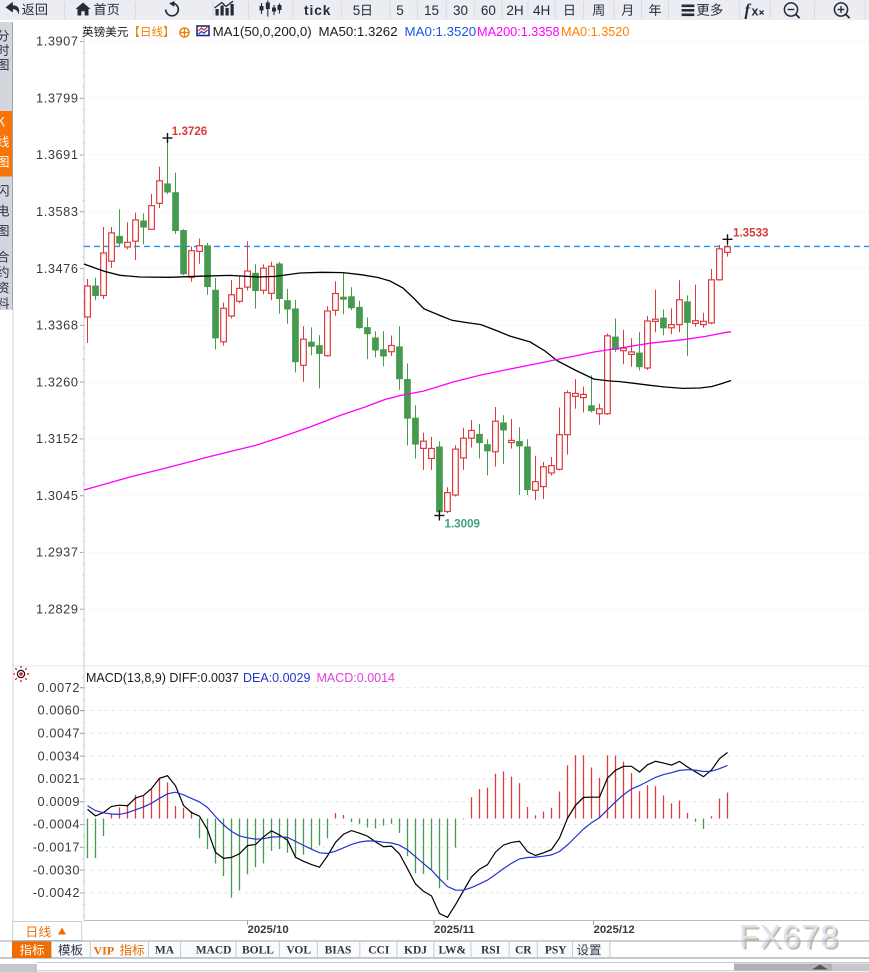 The height and width of the screenshot is (972, 869). I want to click on svg-text: -0.0017, so click(56, 847).